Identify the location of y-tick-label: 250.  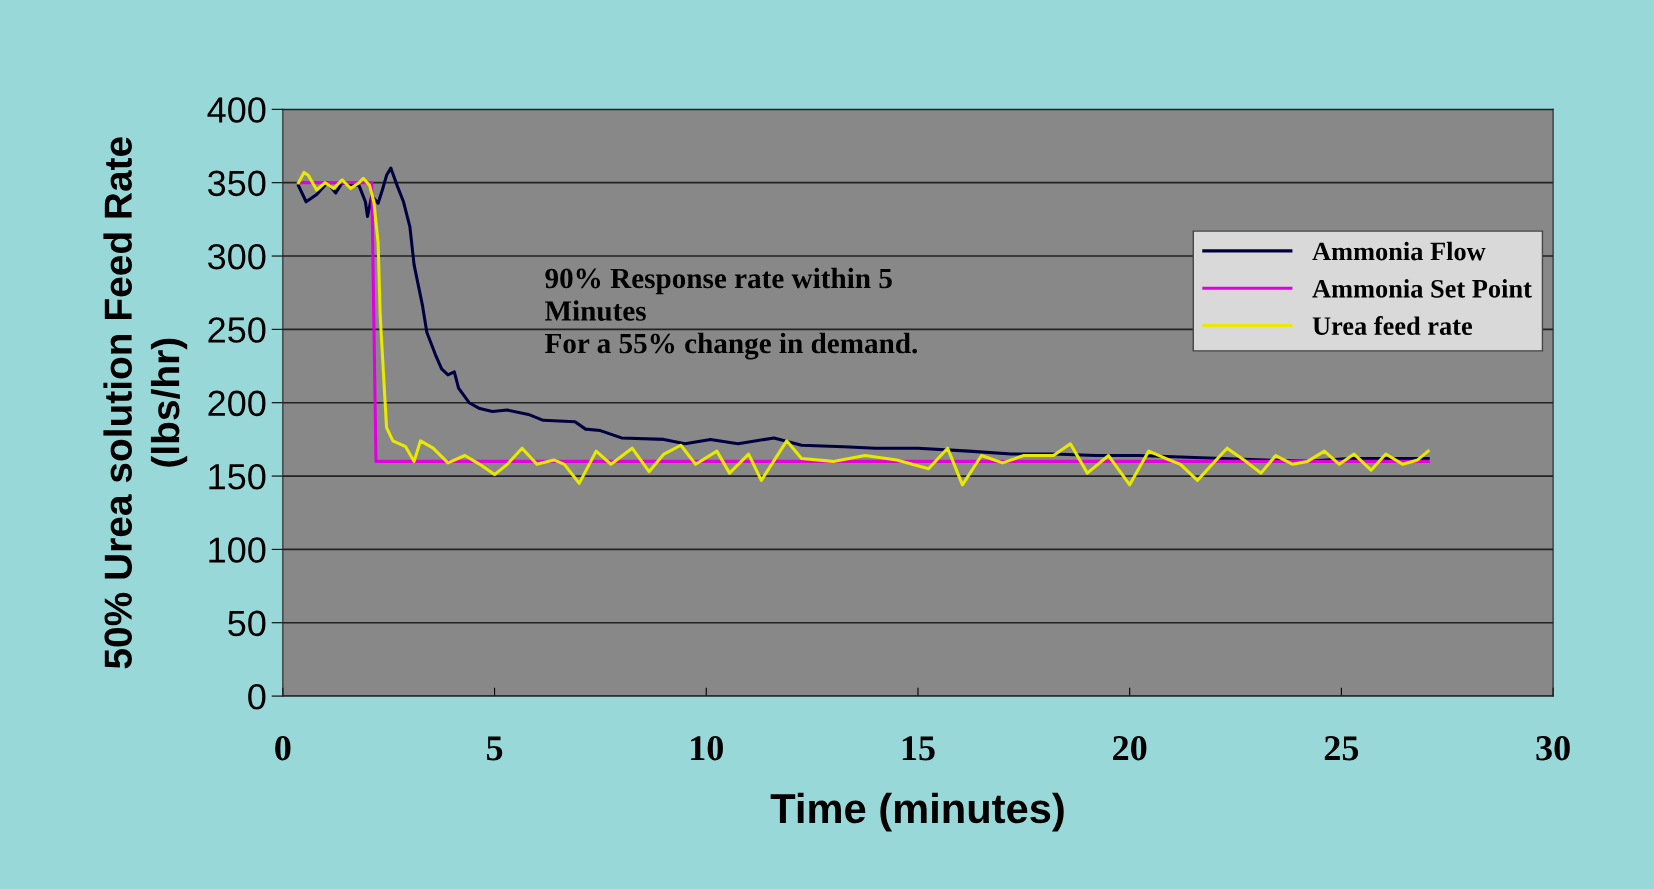
(237, 330).